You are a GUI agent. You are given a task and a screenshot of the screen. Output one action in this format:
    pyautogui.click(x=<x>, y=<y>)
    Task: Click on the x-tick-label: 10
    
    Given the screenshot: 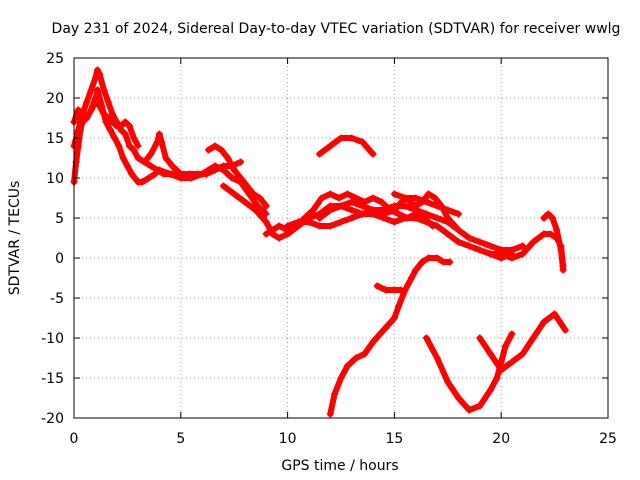 What is the action you would take?
    pyautogui.click(x=288, y=439)
    